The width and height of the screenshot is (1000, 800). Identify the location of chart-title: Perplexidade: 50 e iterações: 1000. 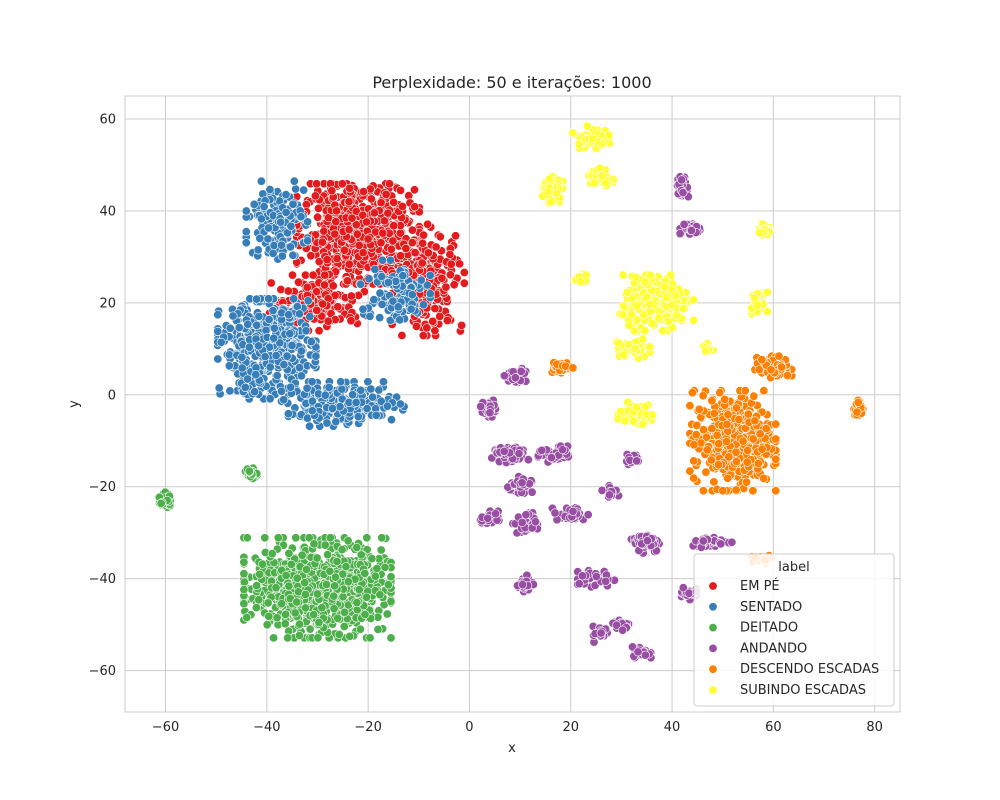
(511, 82).